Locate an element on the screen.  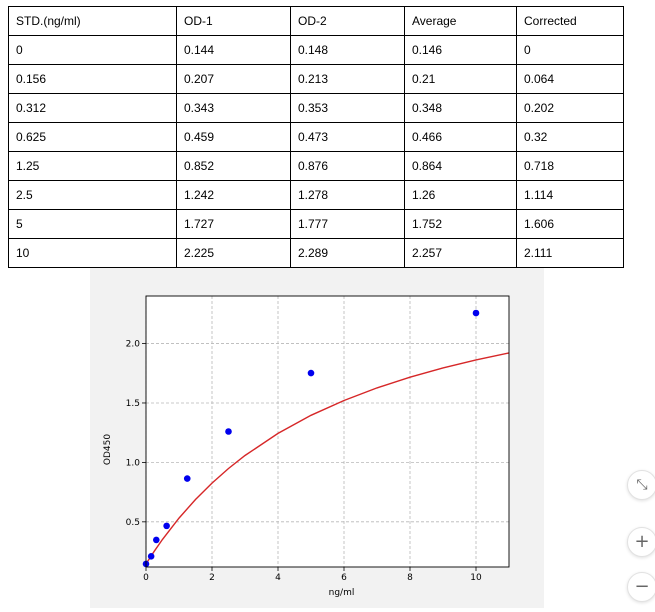
table-cell: 0.207 is located at coordinates (233, 79).